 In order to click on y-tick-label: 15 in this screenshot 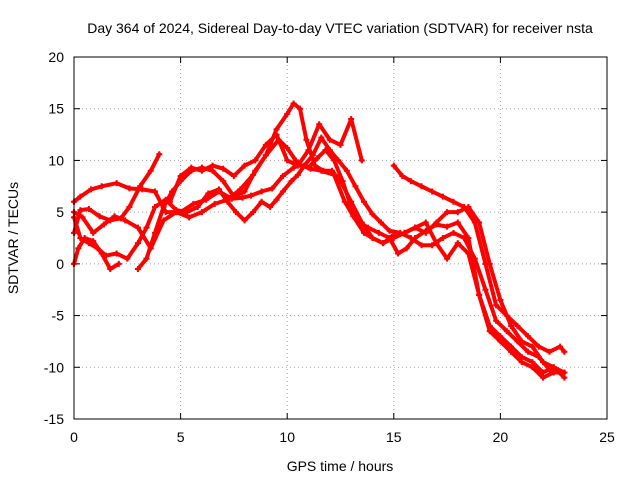, I will do `click(56, 109)`.